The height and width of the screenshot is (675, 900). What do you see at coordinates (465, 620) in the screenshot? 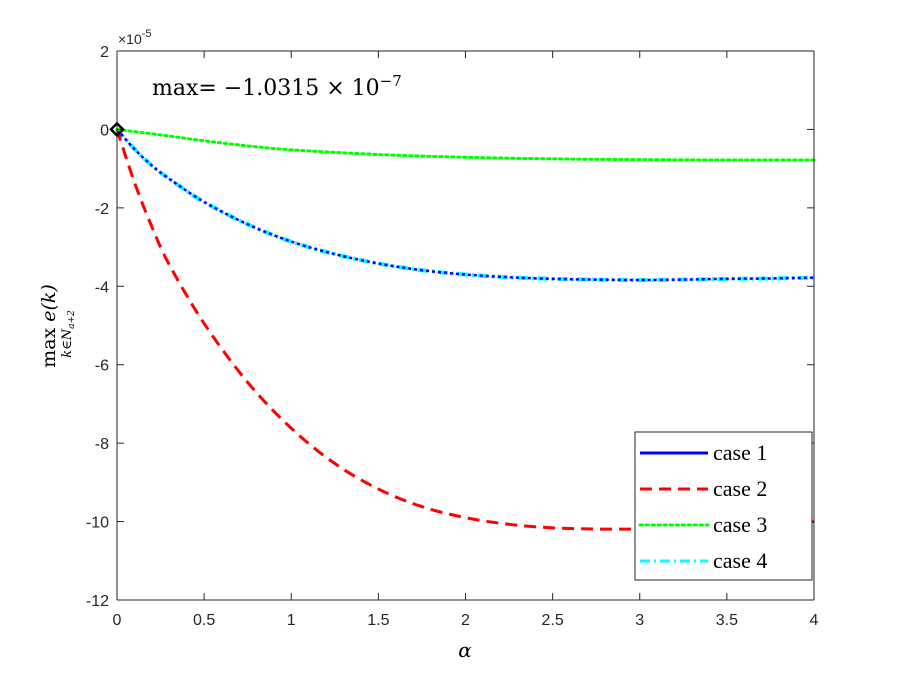
I see `x-tick-label: 2` at bounding box center [465, 620].